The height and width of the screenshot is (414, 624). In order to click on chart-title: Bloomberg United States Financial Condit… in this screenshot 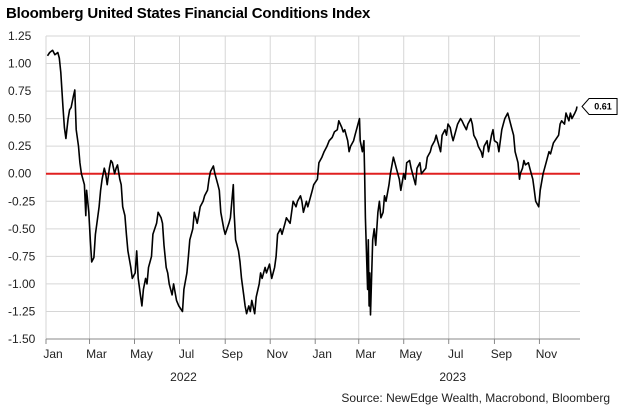, I will do `click(188, 13)`.